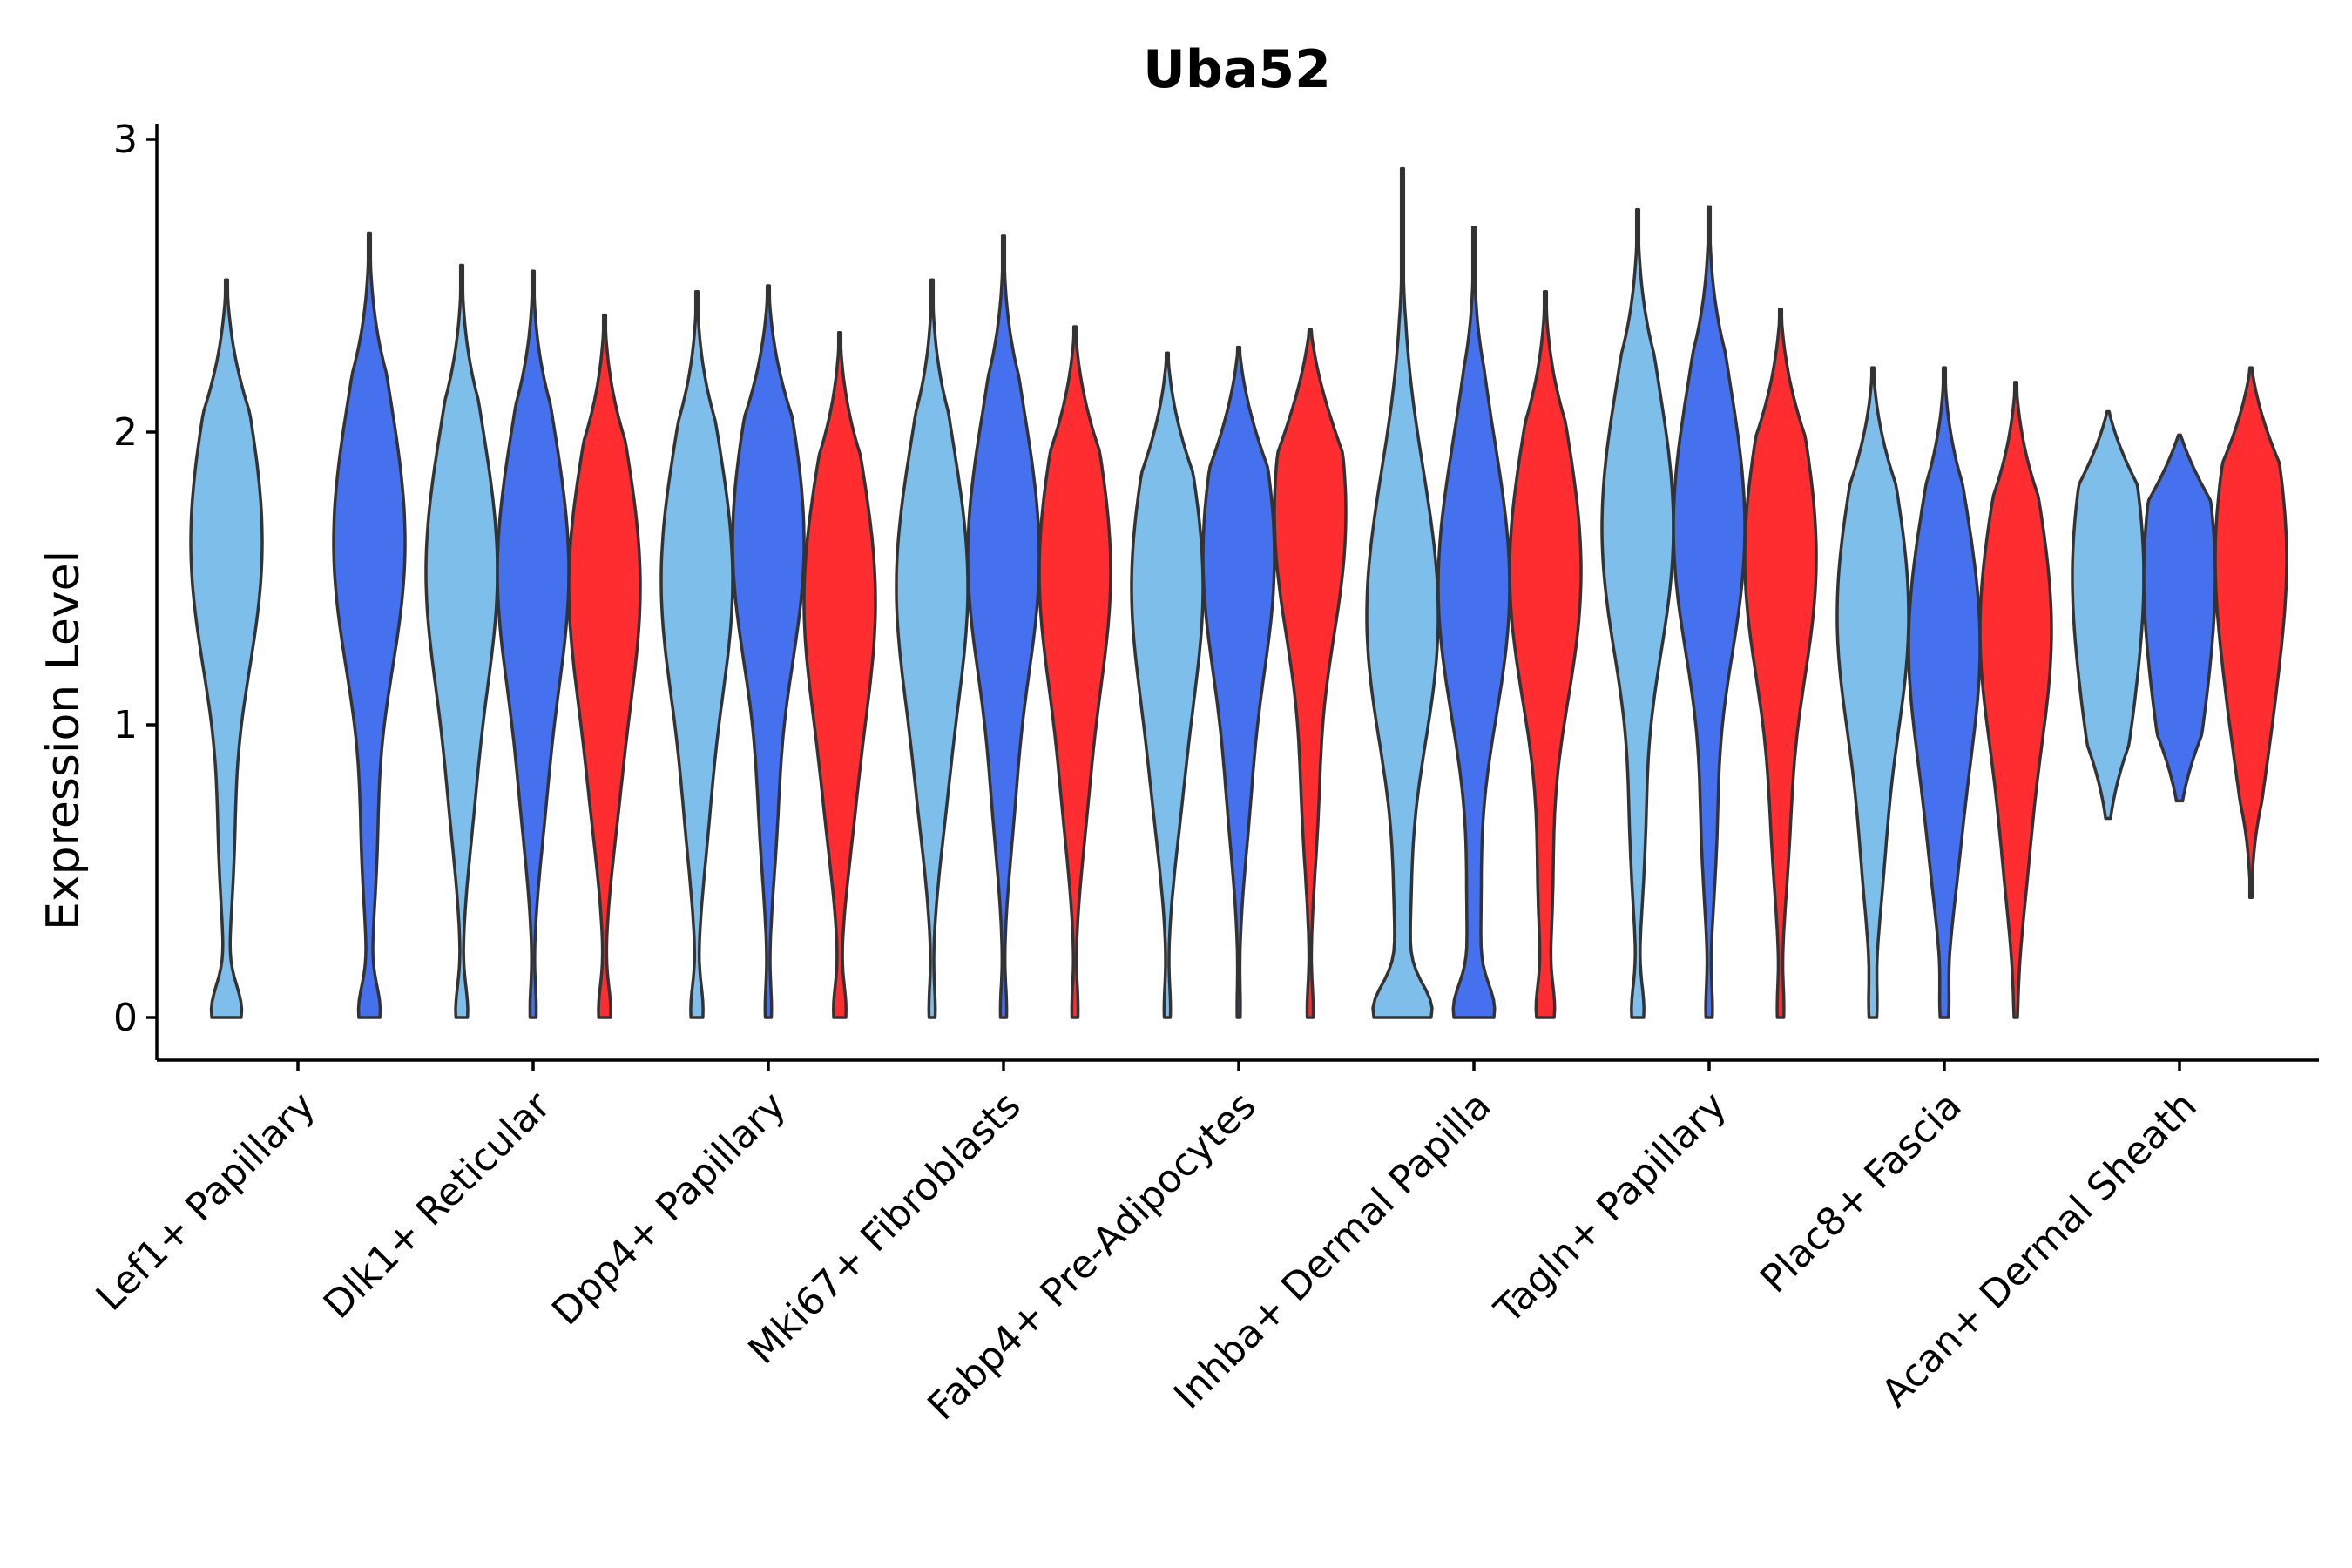 The image size is (2352, 1568). Describe the element at coordinates (669, 1209) in the screenshot. I see `x-tick-label: Dpp4+ Papillary` at that location.